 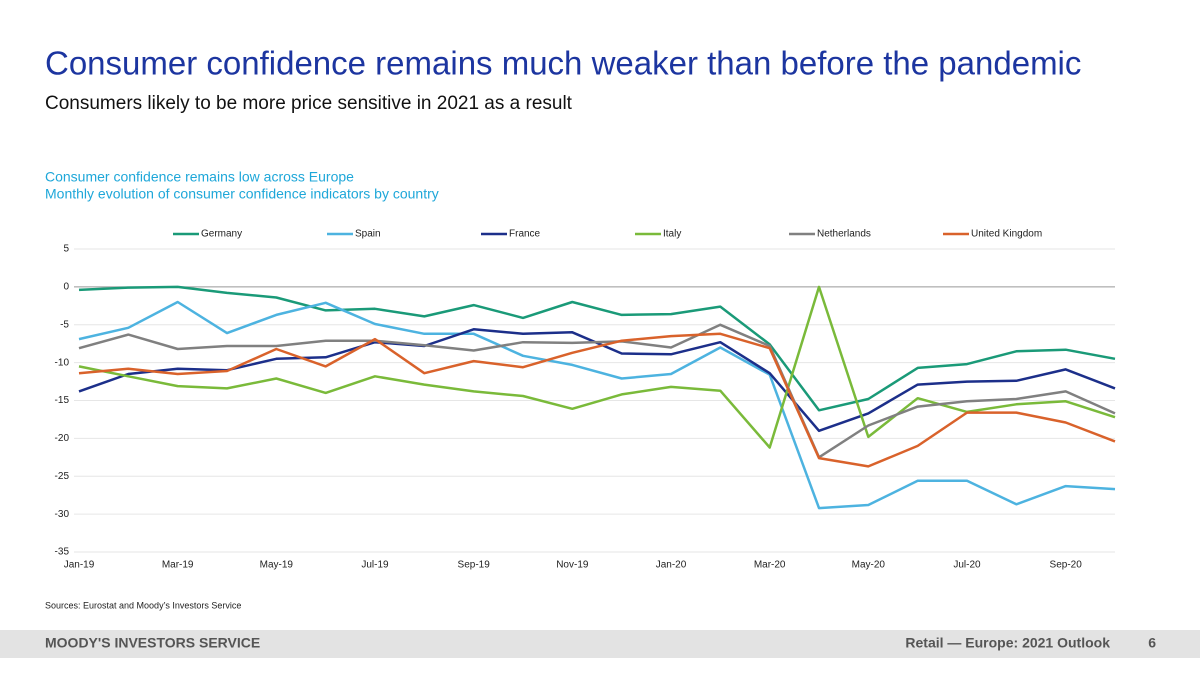 I want to click on legend-label: France, so click(x=525, y=234).